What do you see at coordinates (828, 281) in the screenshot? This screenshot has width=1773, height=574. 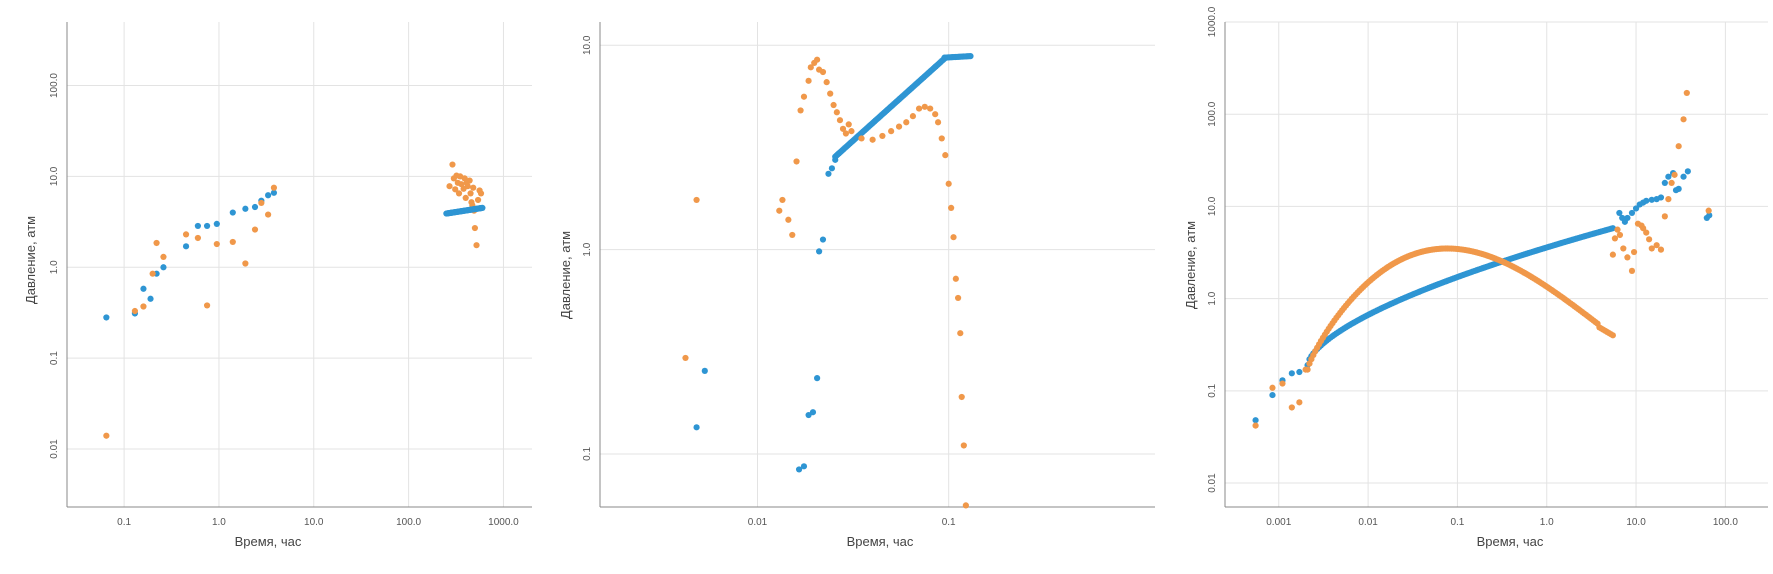 I see `chart-2-points` at bounding box center [828, 281].